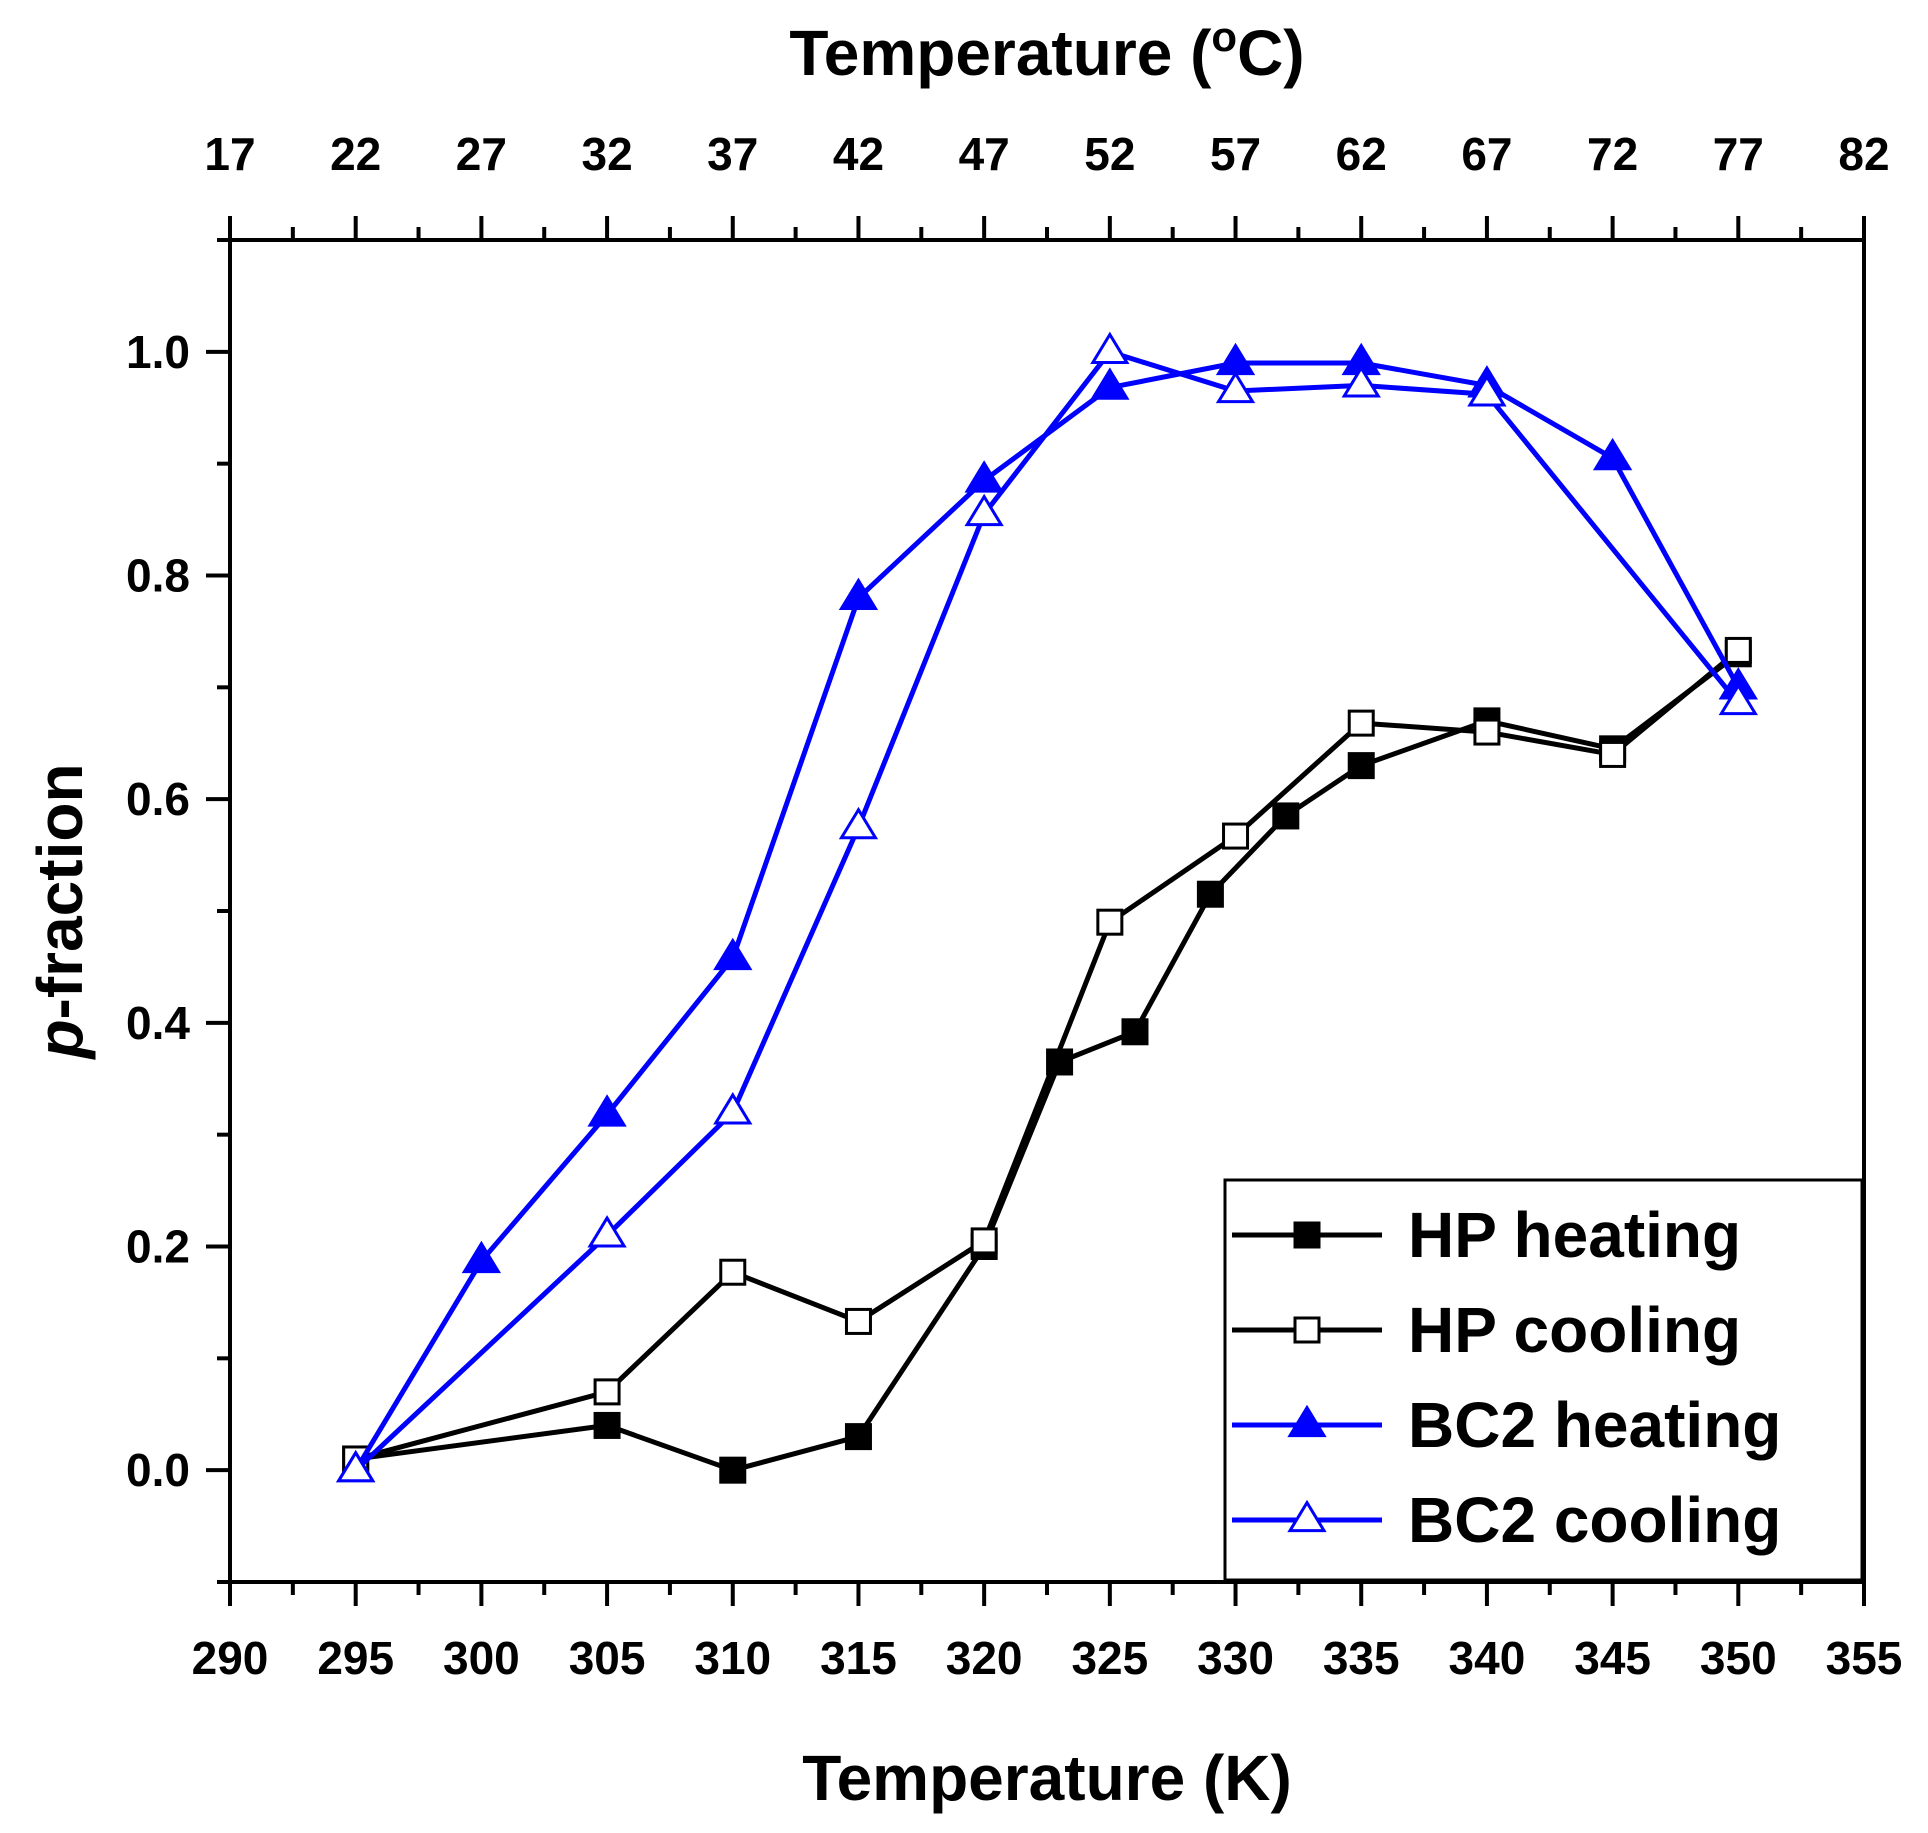 Image resolution: width=1928 pixels, height=1833 pixels. Describe the element at coordinates (158, 799) in the screenshot. I see `y-tick-label: 0.6` at that location.